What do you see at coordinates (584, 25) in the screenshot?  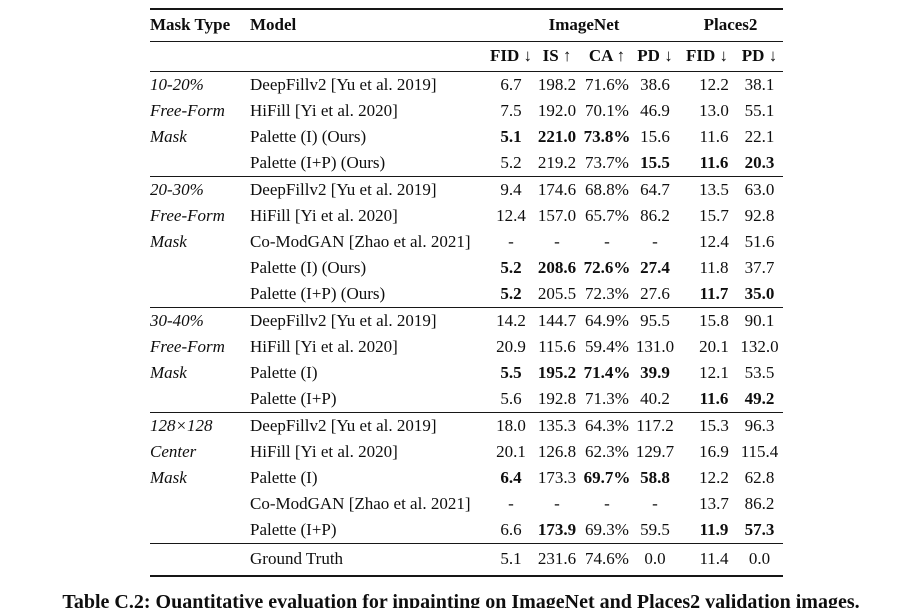 I see `col-group-imagenet: ImageNet` at bounding box center [584, 25].